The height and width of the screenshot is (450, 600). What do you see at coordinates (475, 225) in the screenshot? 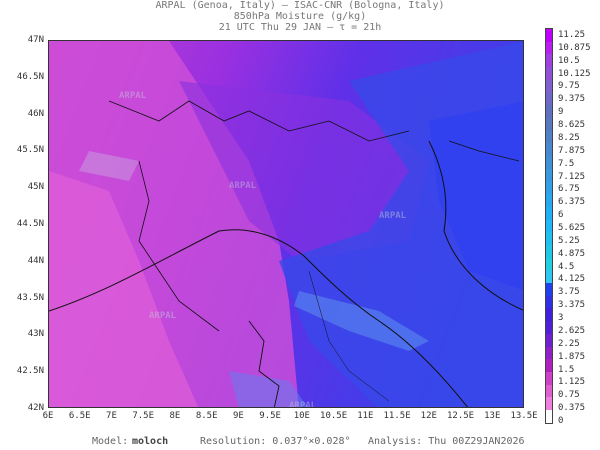
I see `coastline-adriatic` at bounding box center [475, 225].